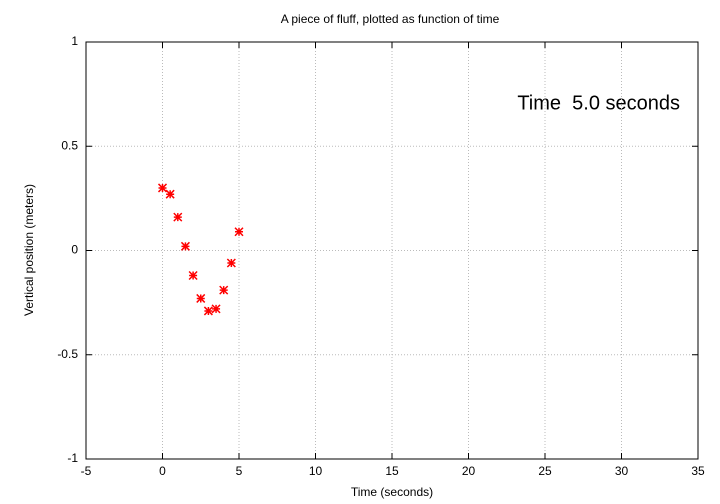 The height and width of the screenshot is (504, 720). I want to click on y-tick-label: 0.5, so click(69, 145).